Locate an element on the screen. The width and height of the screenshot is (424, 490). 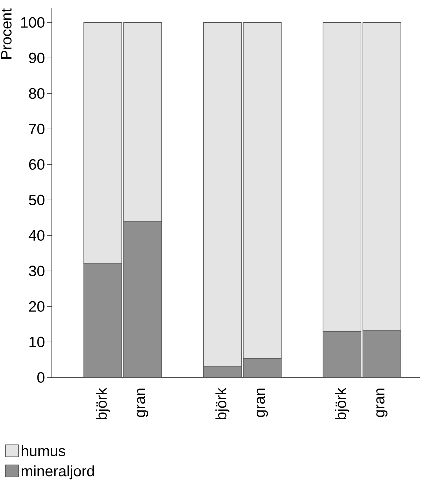
y-tick-label: 70 is located at coordinates (37, 129).